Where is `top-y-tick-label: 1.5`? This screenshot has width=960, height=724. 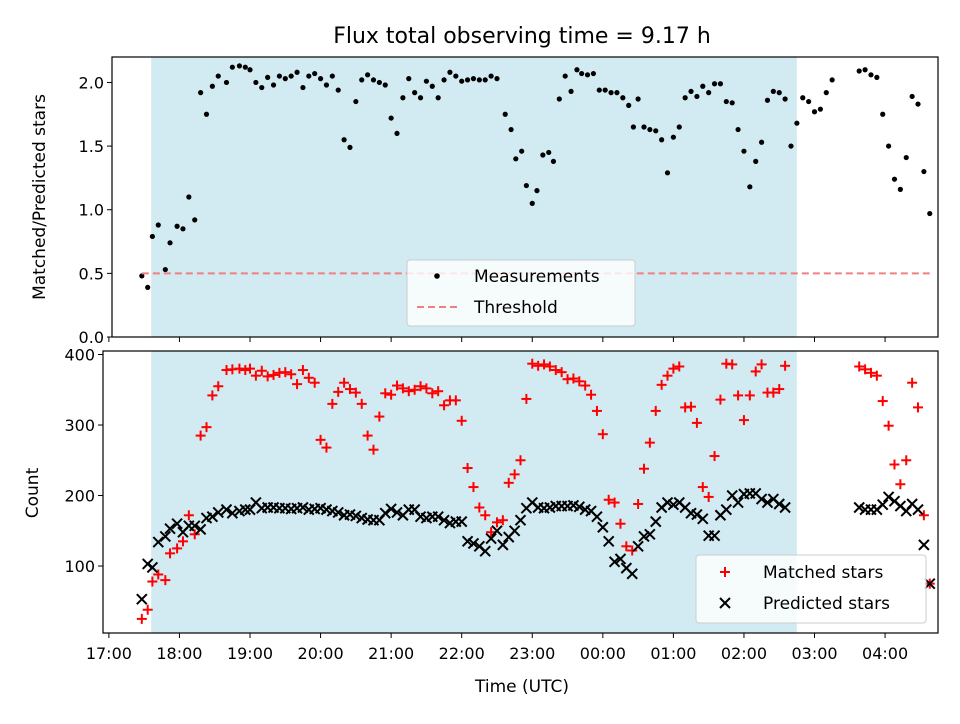
top-y-tick-label: 1.5 is located at coordinates (91, 146).